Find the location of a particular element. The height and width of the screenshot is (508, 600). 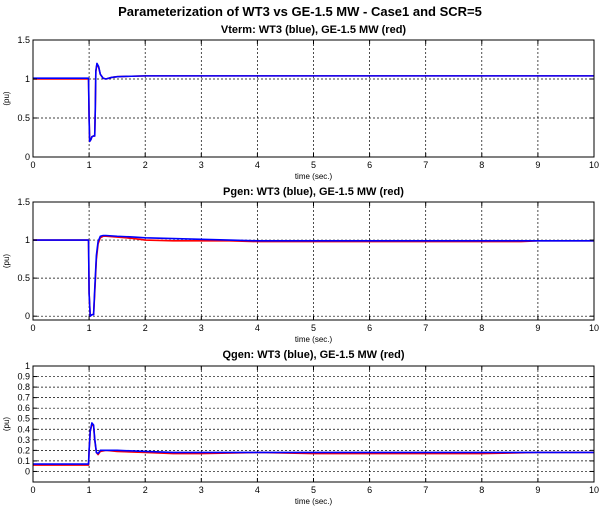

vterm-title: Vterm: WT3 (blue), GE-1.5 MW (red) is located at coordinates (314, 30).